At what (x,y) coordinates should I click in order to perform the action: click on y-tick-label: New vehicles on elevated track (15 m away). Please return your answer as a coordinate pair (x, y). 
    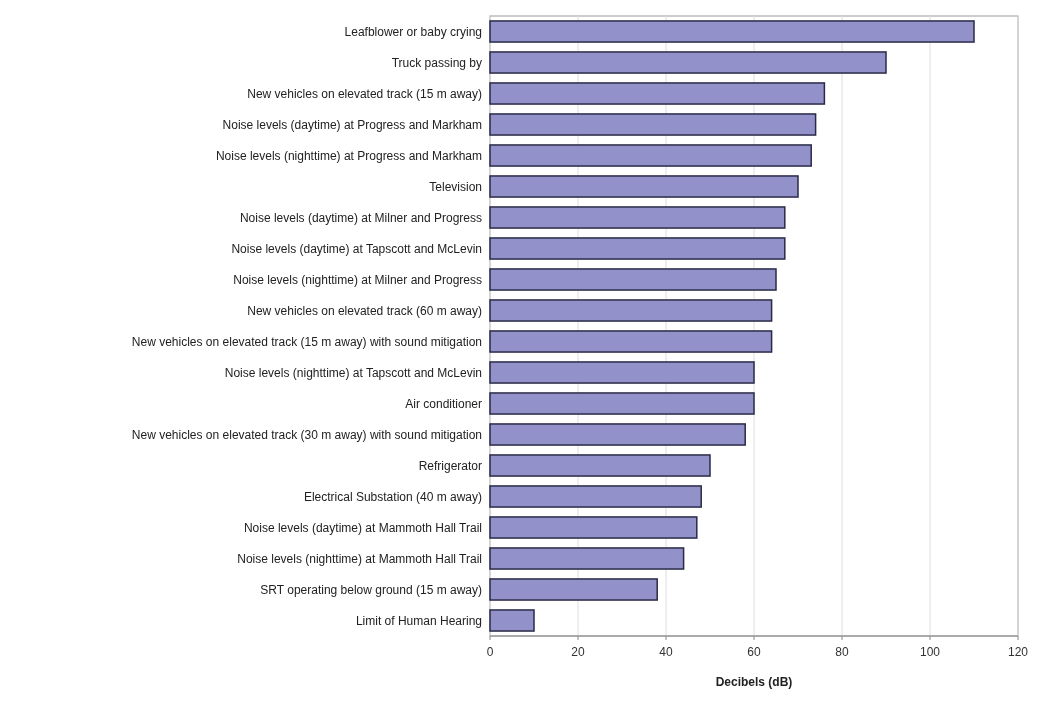
    Looking at the image, I should click on (364, 93).